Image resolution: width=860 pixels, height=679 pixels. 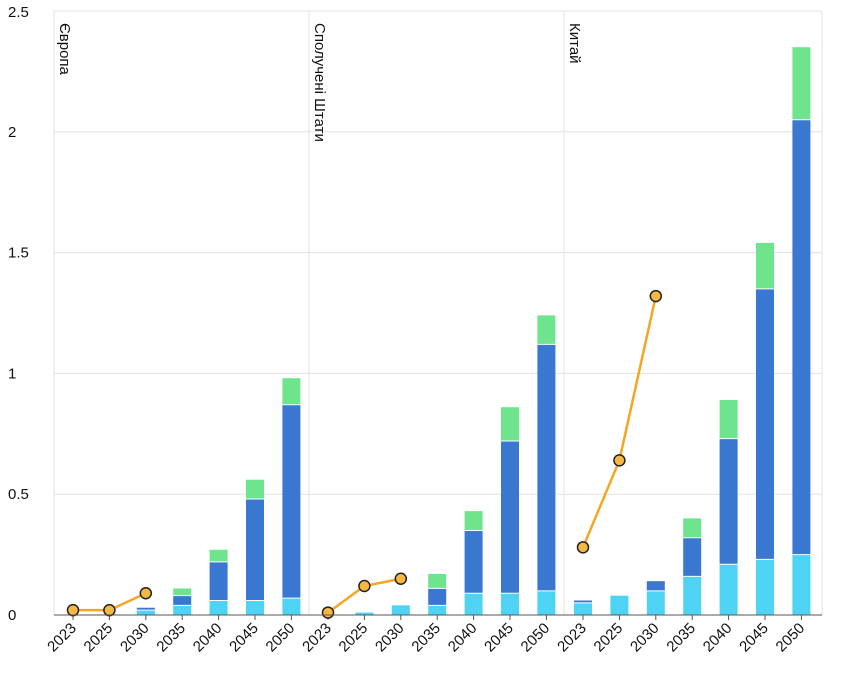 What do you see at coordinates (18, 12) in the screenshot?
I see `y-tick-label: 2.5` at bounding box center [18, 12].